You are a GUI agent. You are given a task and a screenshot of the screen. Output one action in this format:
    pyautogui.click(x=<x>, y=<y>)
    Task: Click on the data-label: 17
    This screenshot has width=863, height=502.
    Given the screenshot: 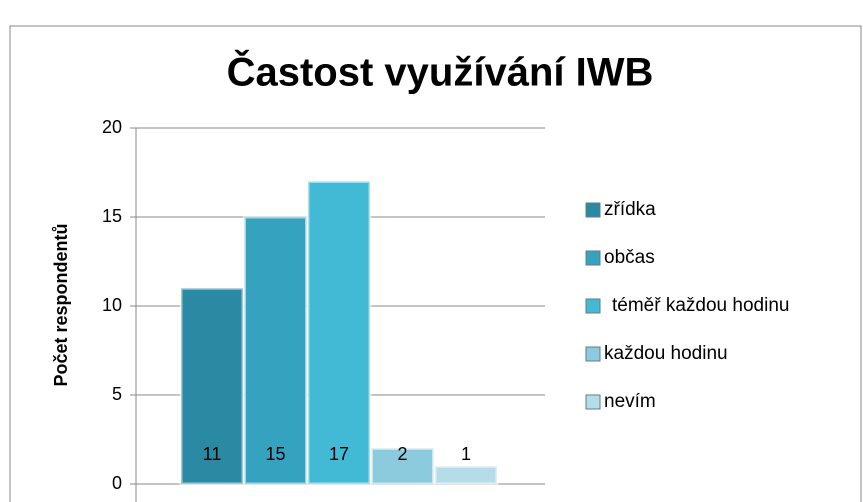 What is the action you would take?
    pyautogui.click(x=339, y=454)
    